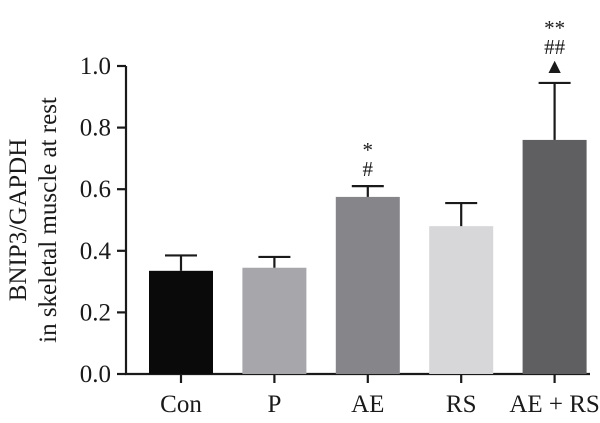 The width and height of the screenshot is (600, 423). Describe the element at coordinates (95, 189) in the screenshot. I see `y-tick-label: 0.6` at that location.